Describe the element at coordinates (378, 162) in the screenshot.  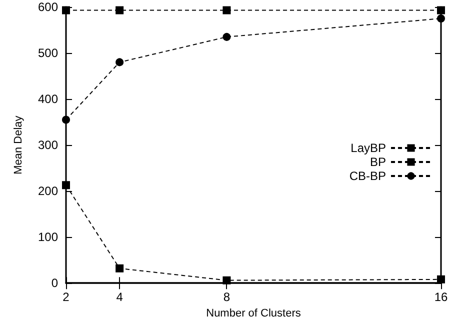
I see `legend-label: BP` at that location.